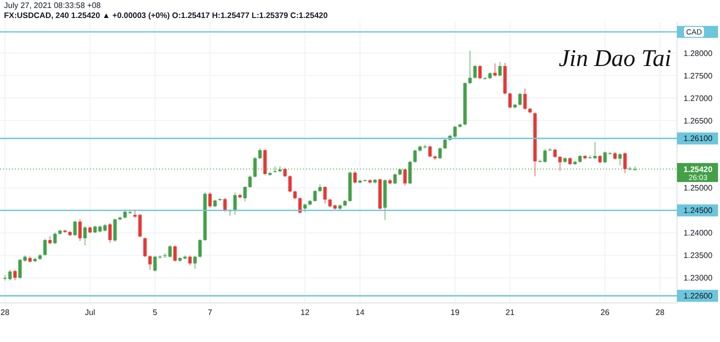  Describe the element at coordinates (605, 312) in the screenshot. I see `x-tick-label: 26` at that location.